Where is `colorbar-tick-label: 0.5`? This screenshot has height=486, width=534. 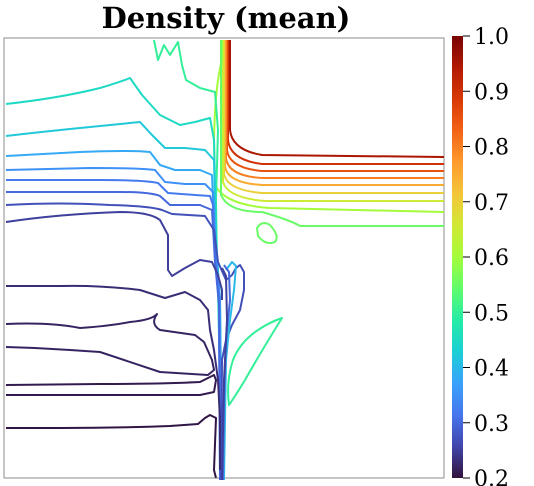 colorbar-tick-label: 0.5 is located at coordinates (491, 313).